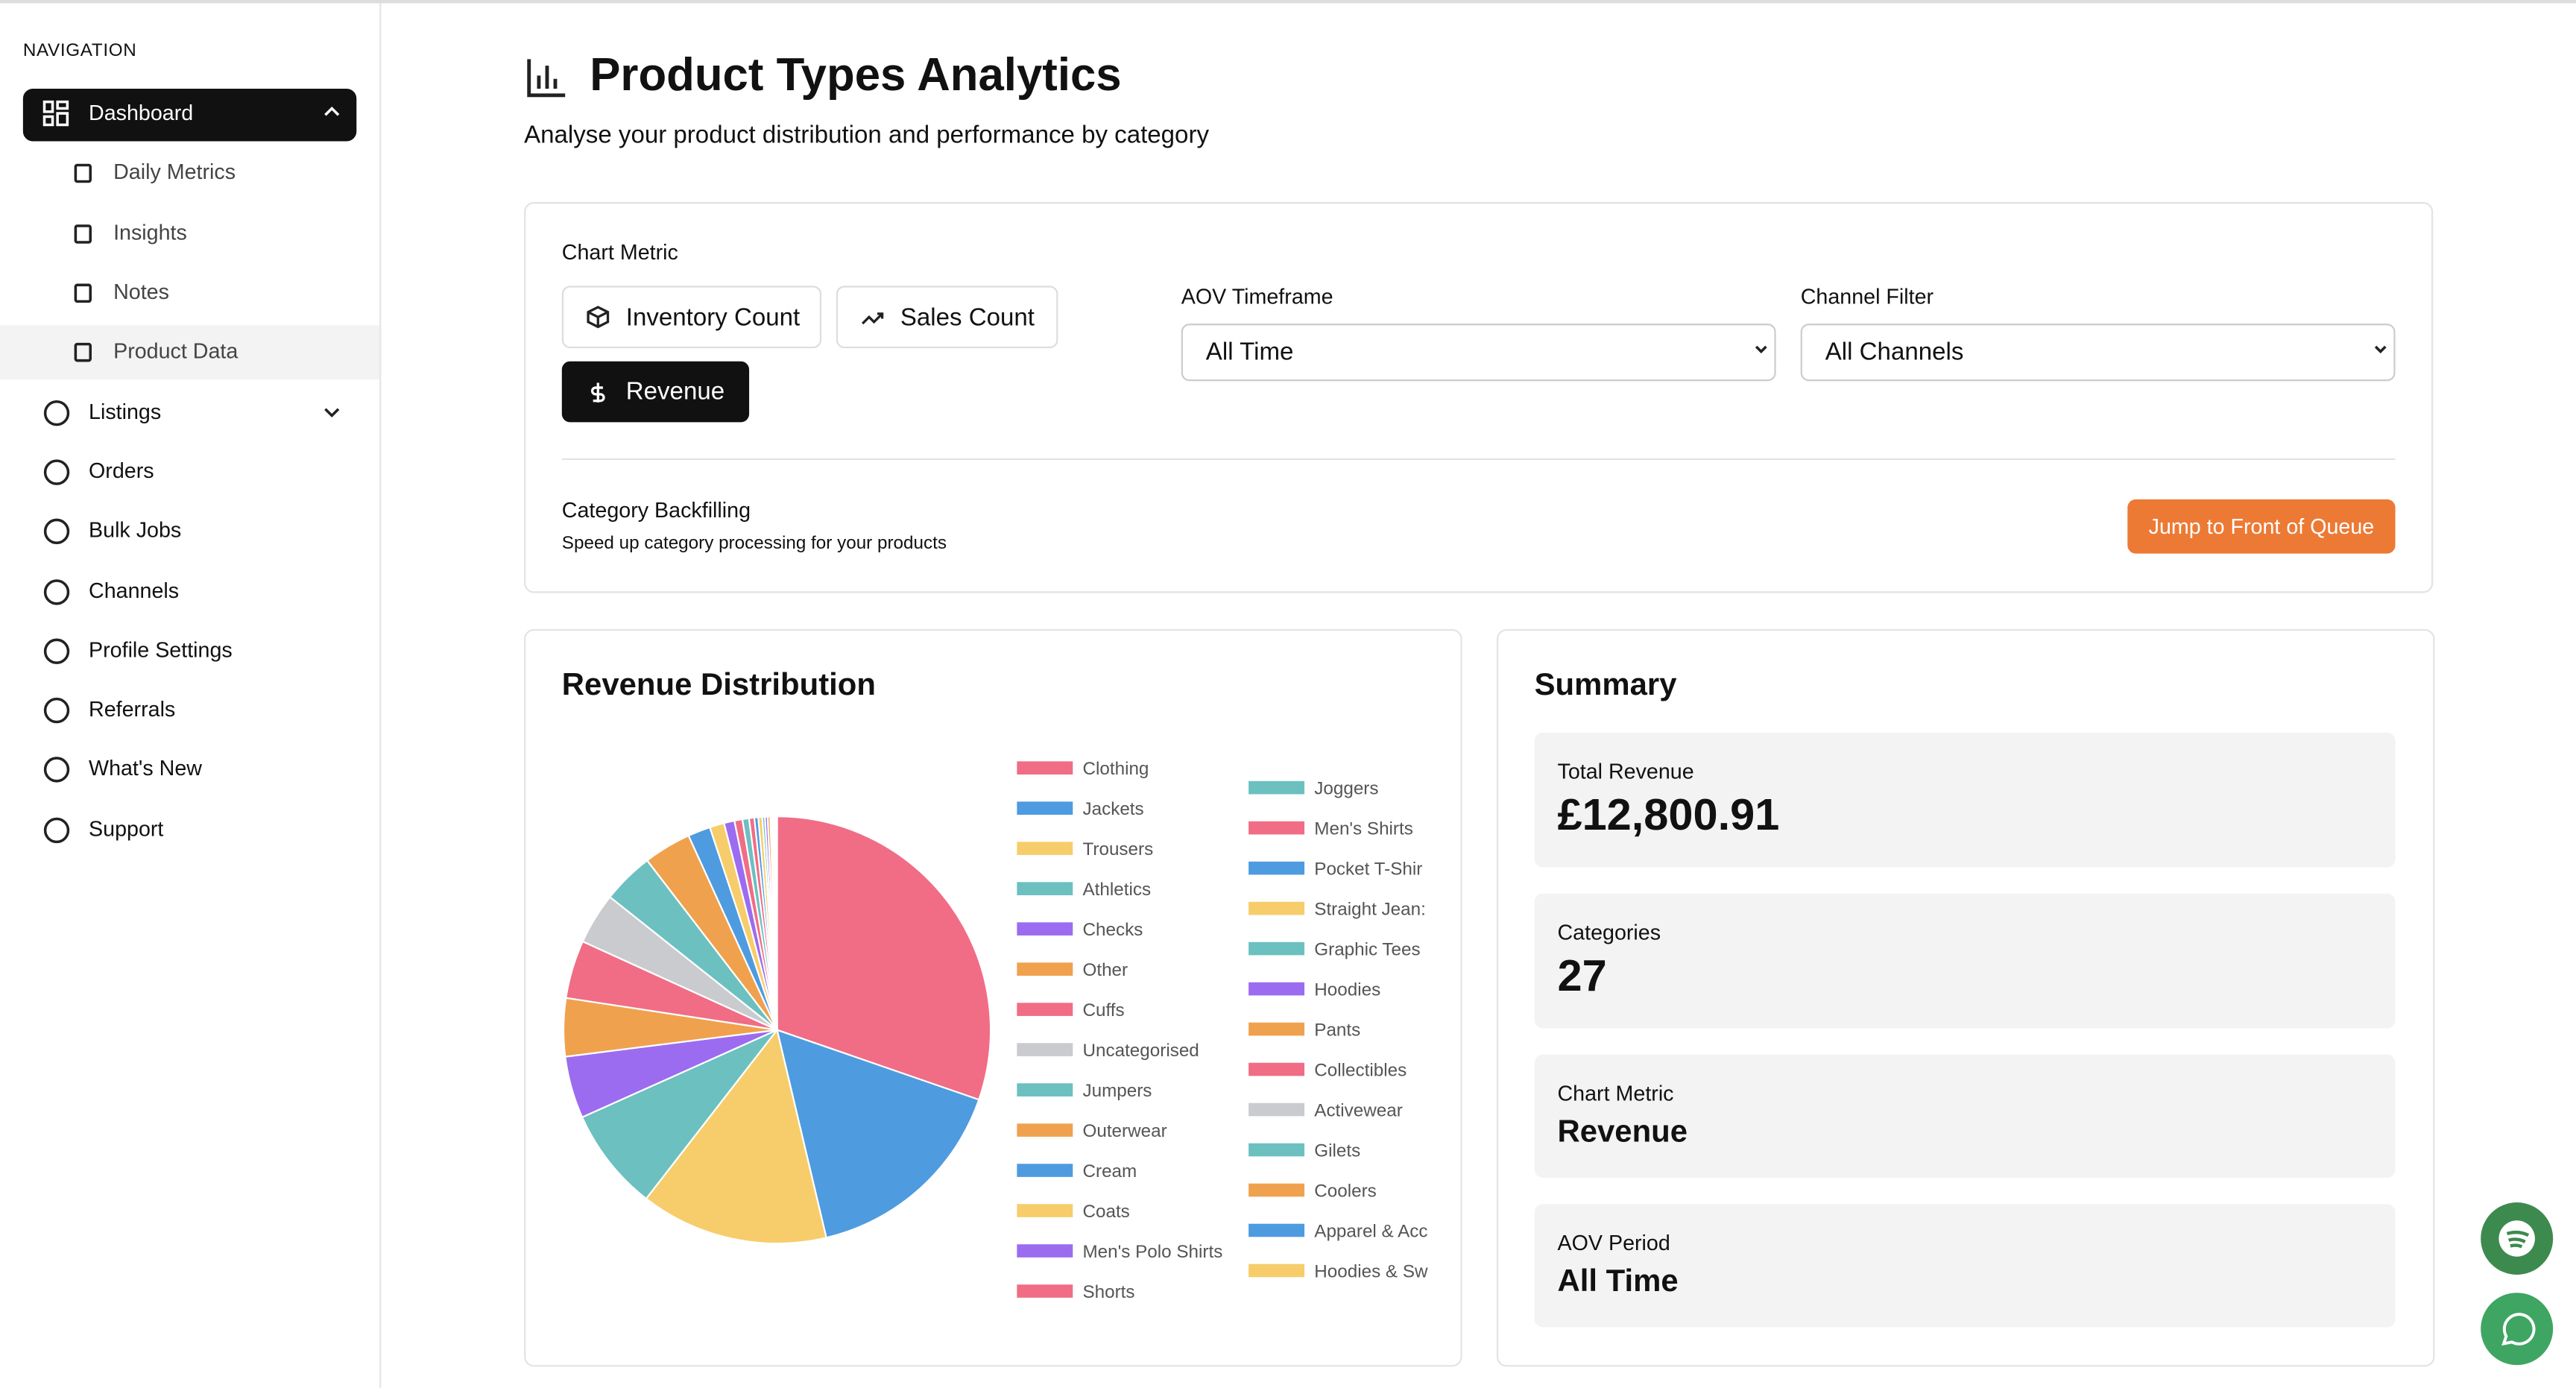 This screenshot has width=2576, height=1388. Describe the element at coordinates (619, 252) in the screenshot. I see `label: Chart Metric` at that location.